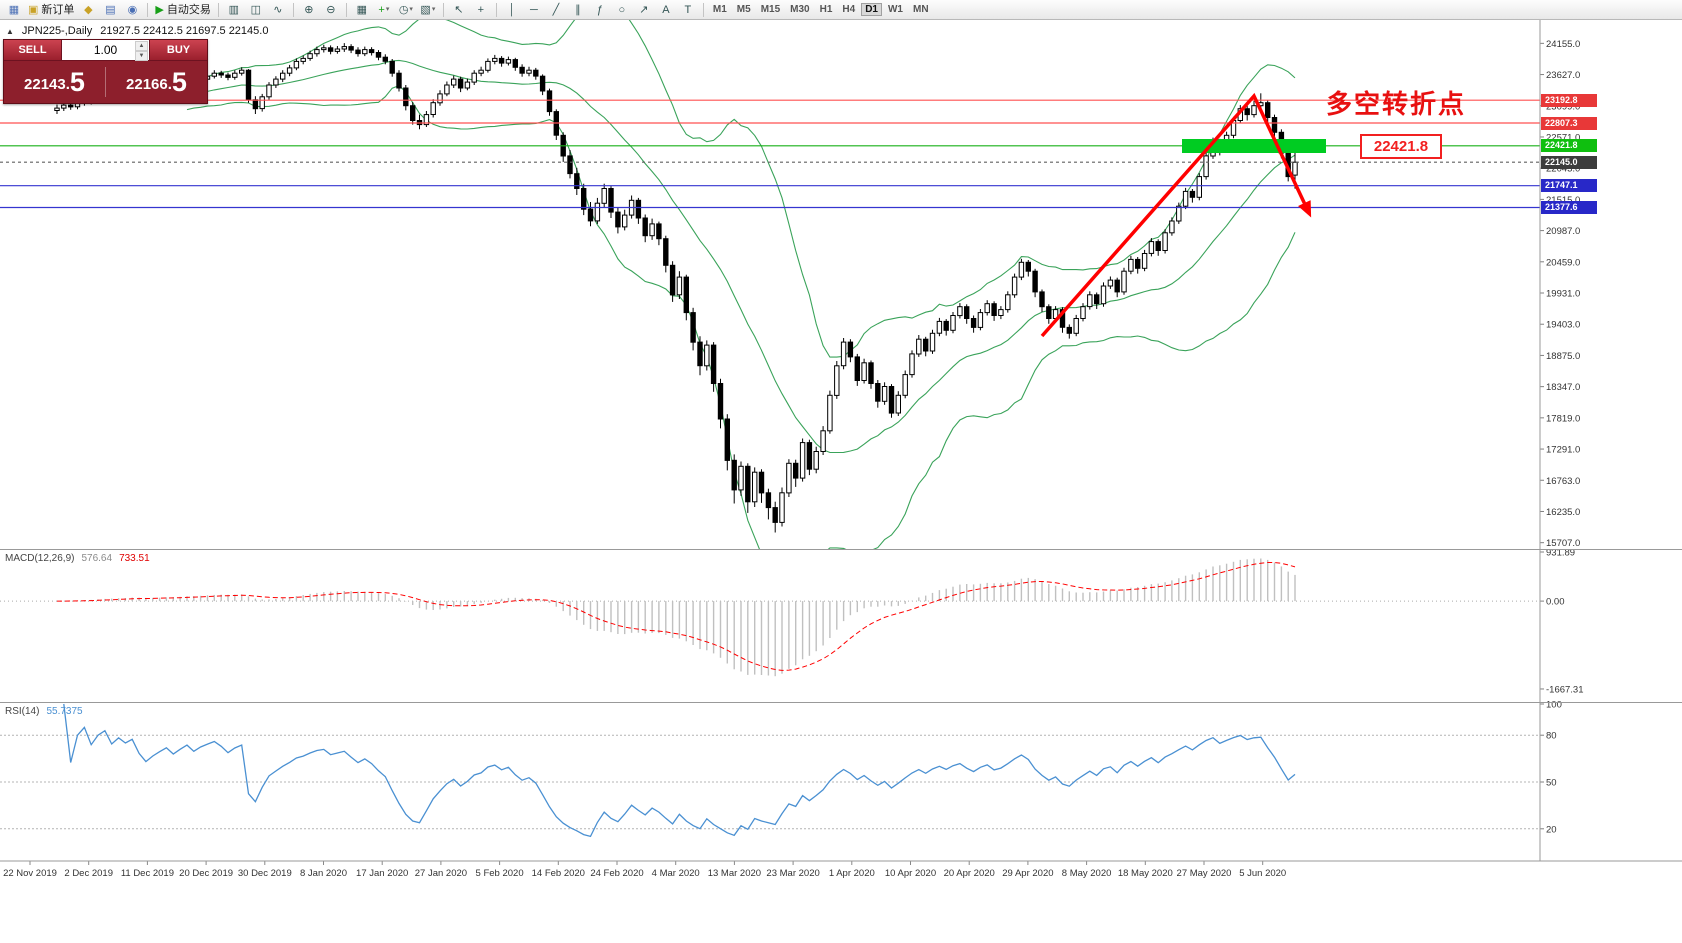 Image resolution: width=1682 pixels, height=943 pixels. What do you see at coordinates (156, 82) in the screenshot?
I see `buy-price: 22166.5` at bounding box center [156, 82].